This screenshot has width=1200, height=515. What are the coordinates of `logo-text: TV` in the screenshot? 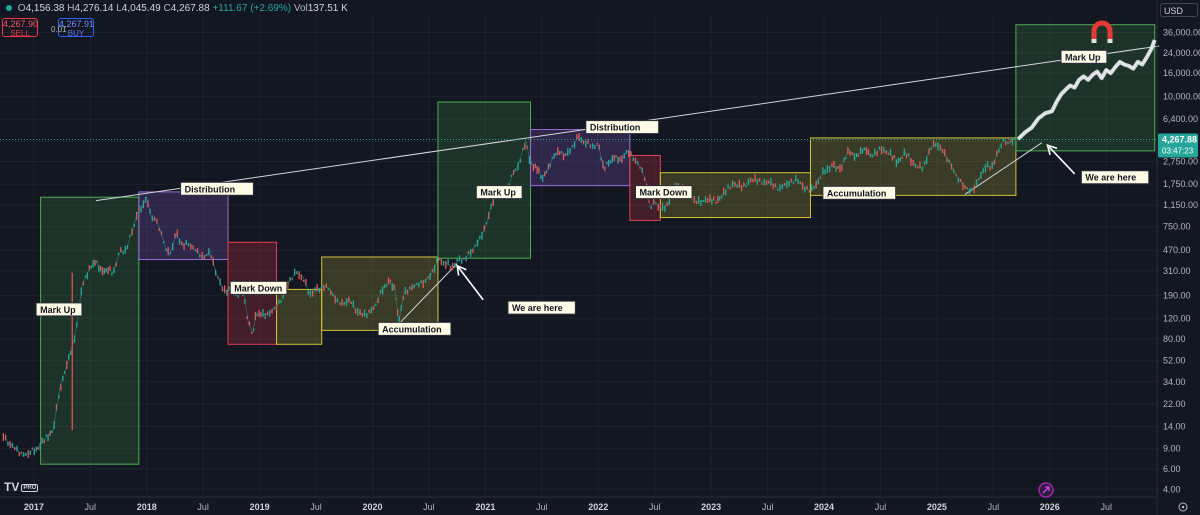 It's located at (12, 487).